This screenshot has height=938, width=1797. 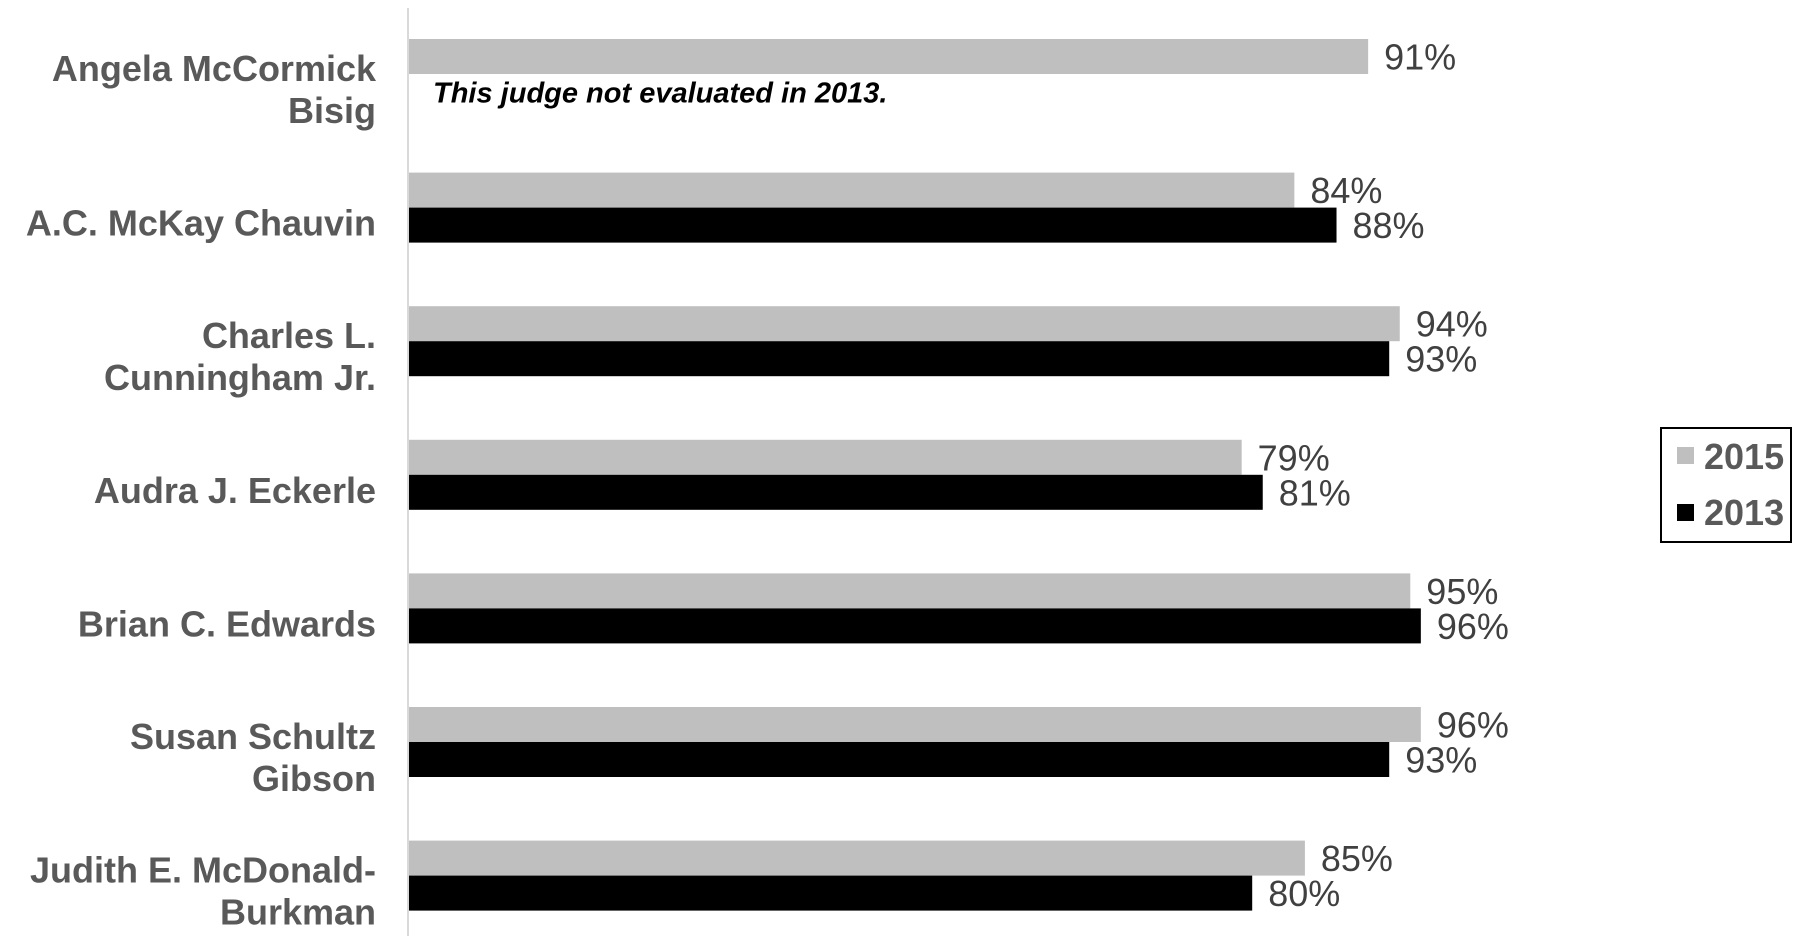 I want to click on data-label-2015-6: 85%, so click(x=1357, y=858).